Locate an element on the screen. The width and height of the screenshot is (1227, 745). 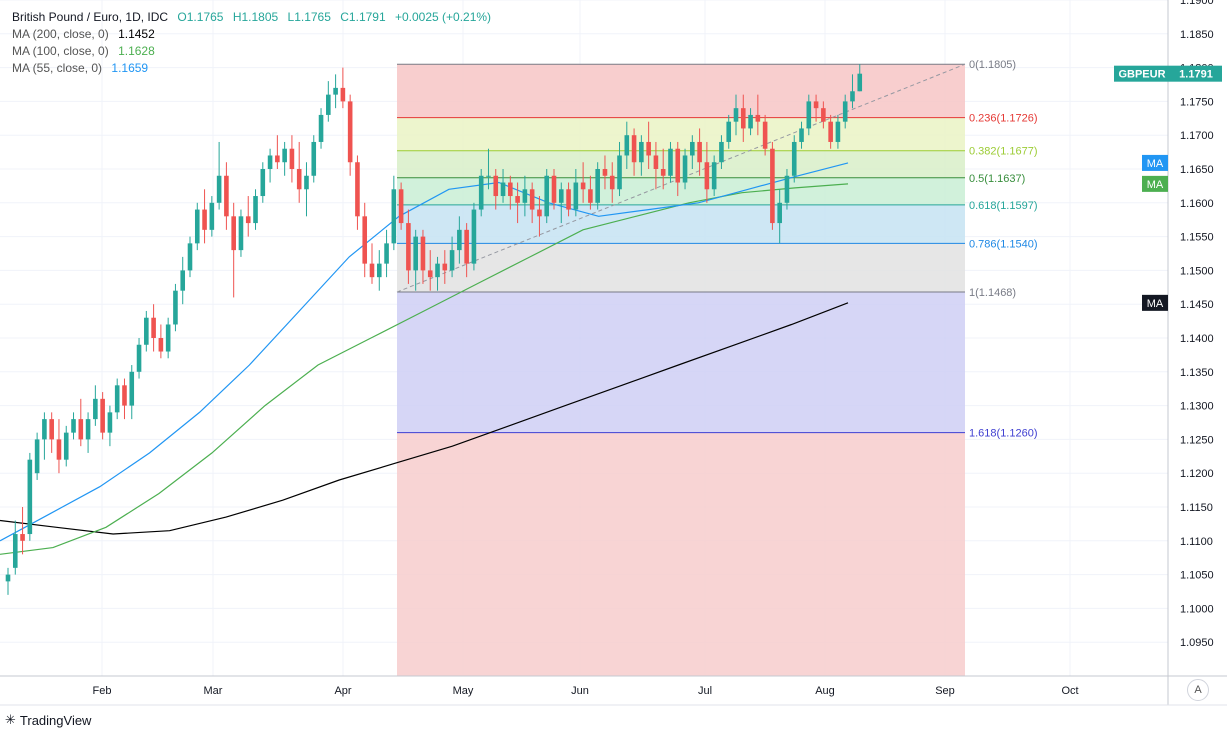
fib-level-label: 0.382(1.1677) is located at coordinates (1003, 152).